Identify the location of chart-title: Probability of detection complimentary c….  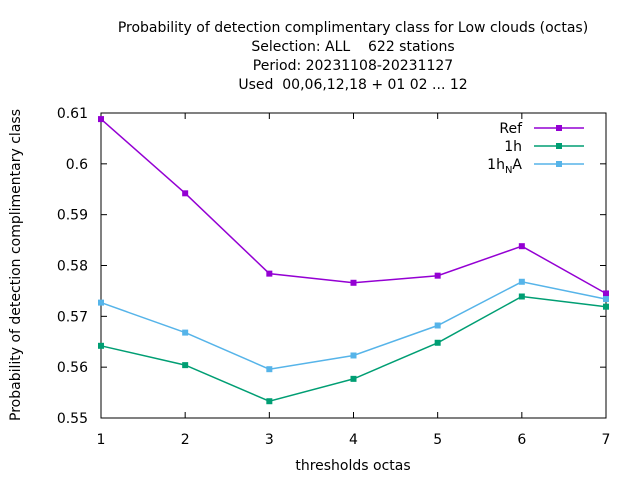
(353, 56).